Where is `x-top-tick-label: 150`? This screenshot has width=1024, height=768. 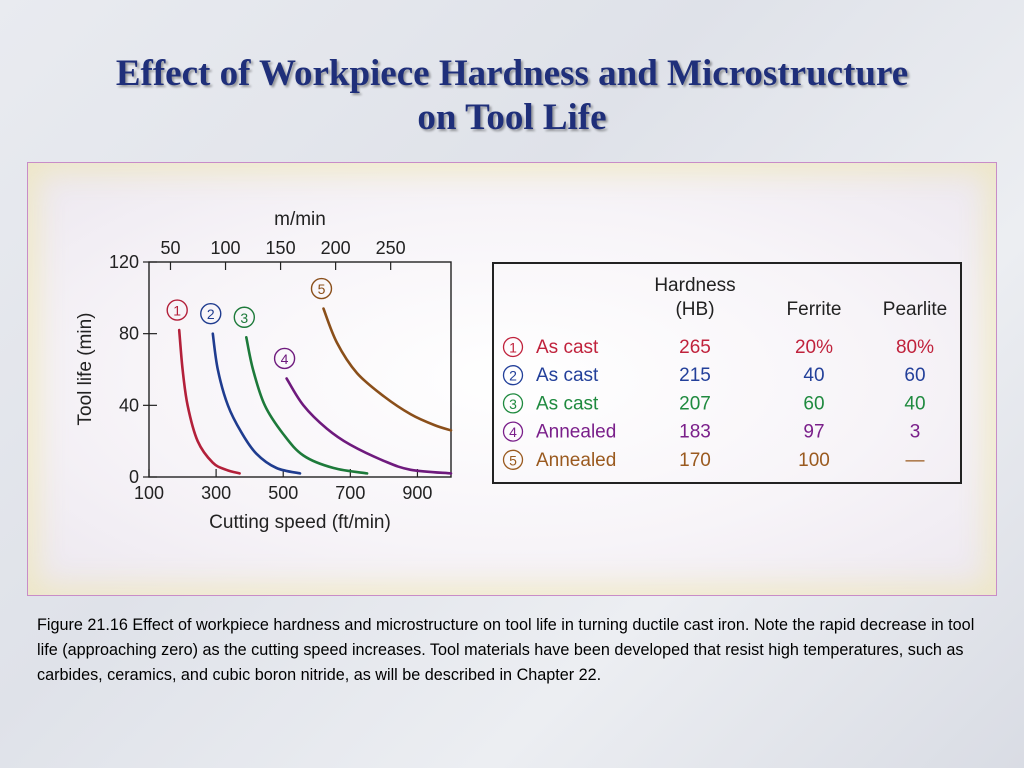
x-top-tick-label: 150 is located at coordinates (281, 248).